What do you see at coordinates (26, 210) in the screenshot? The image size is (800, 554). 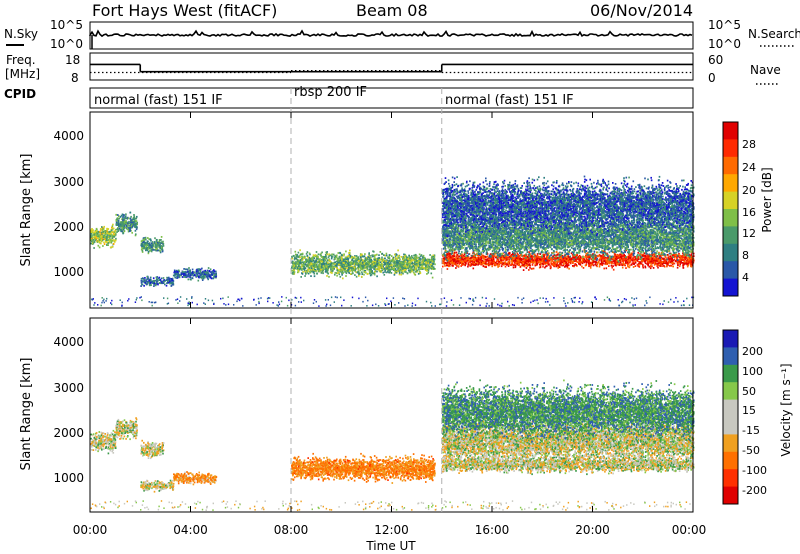 I see `power-ylabel: Slant Range [km]` at bounding box center [26, 210].